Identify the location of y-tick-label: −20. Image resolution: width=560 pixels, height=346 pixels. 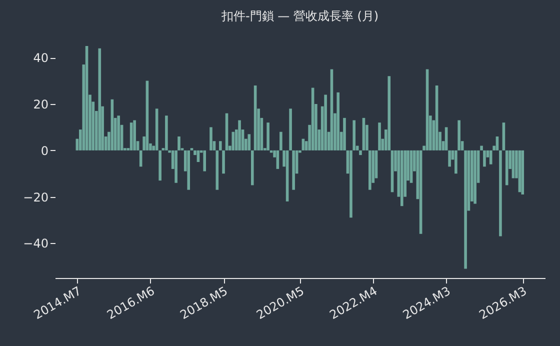
(35, 197).